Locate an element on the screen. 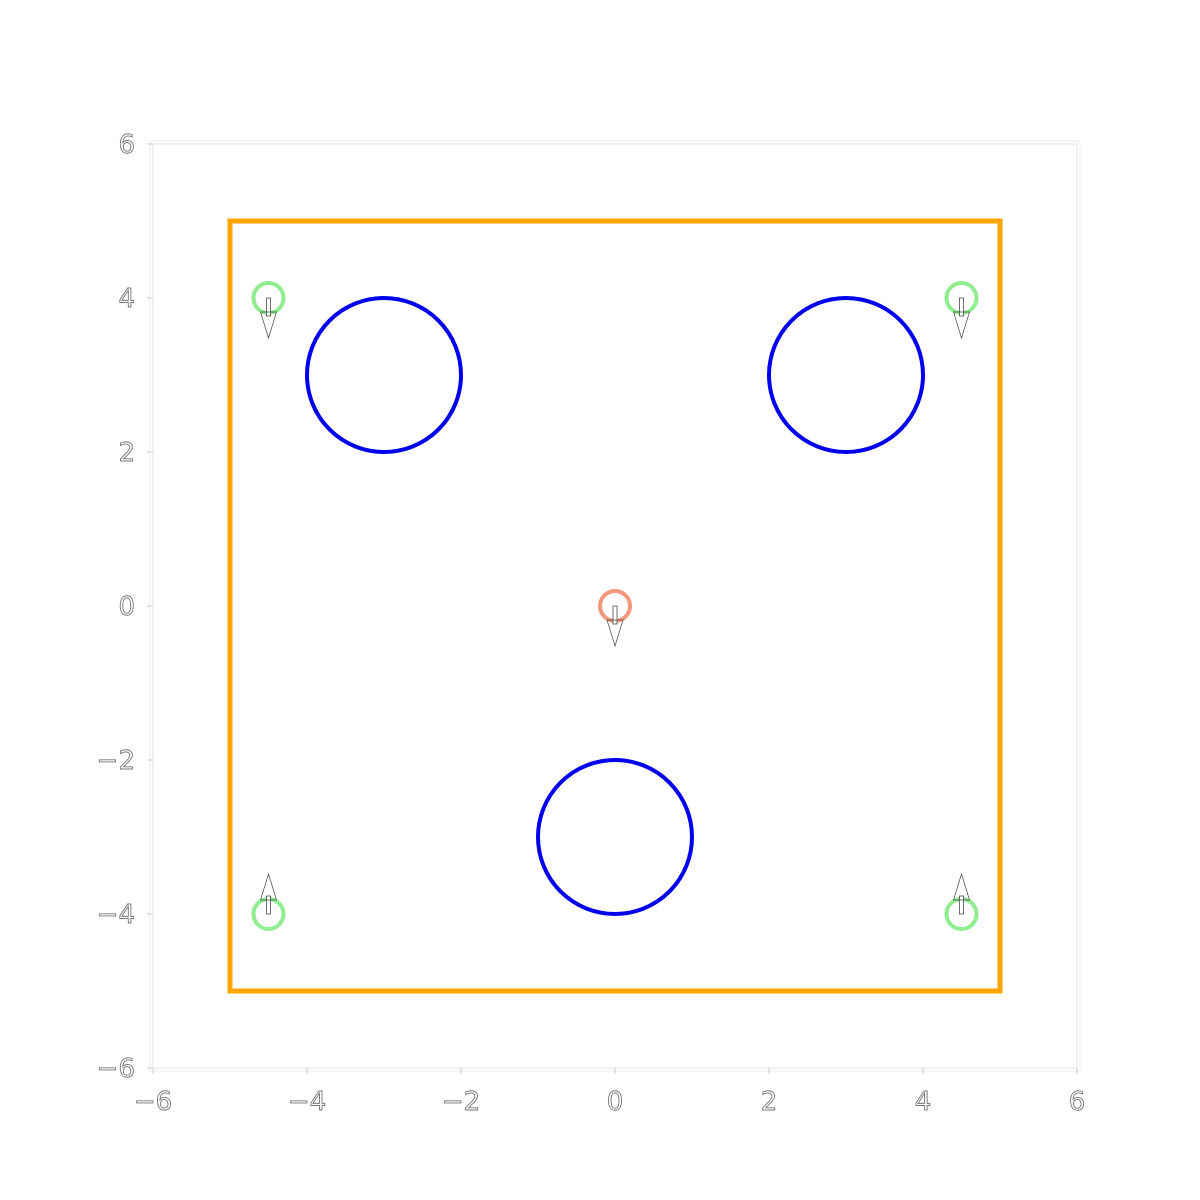 This screenshot has height=1200, width=1200. x-tick-label: 4 is located at coordinates (923, 1102).